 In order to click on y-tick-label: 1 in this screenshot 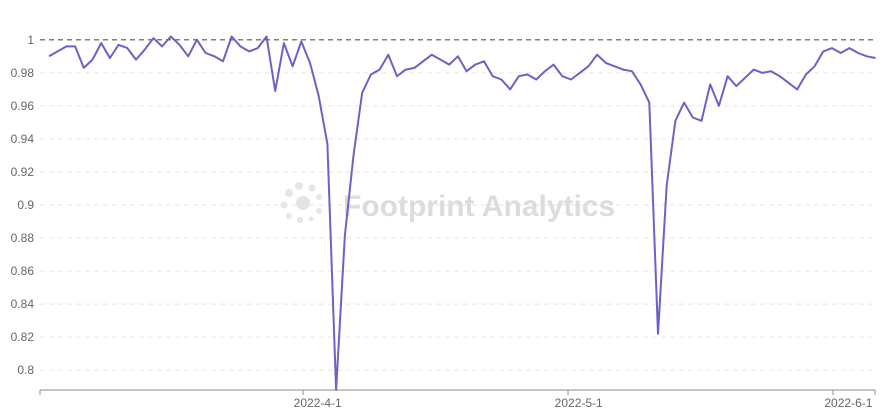, I will do `click(30, 40)`.